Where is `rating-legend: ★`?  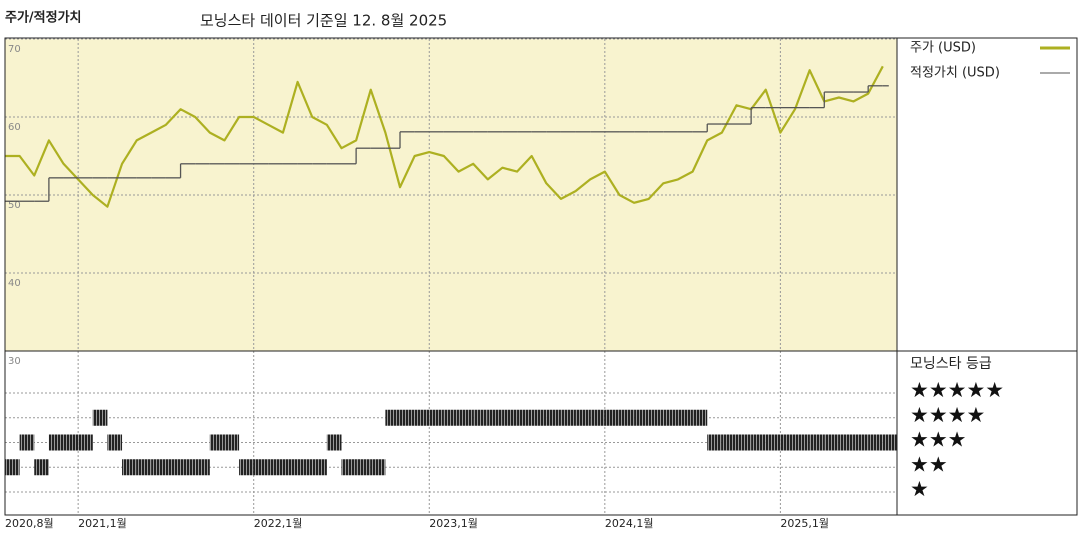 rating-legend: ★ is located at coordinates (919, 489).